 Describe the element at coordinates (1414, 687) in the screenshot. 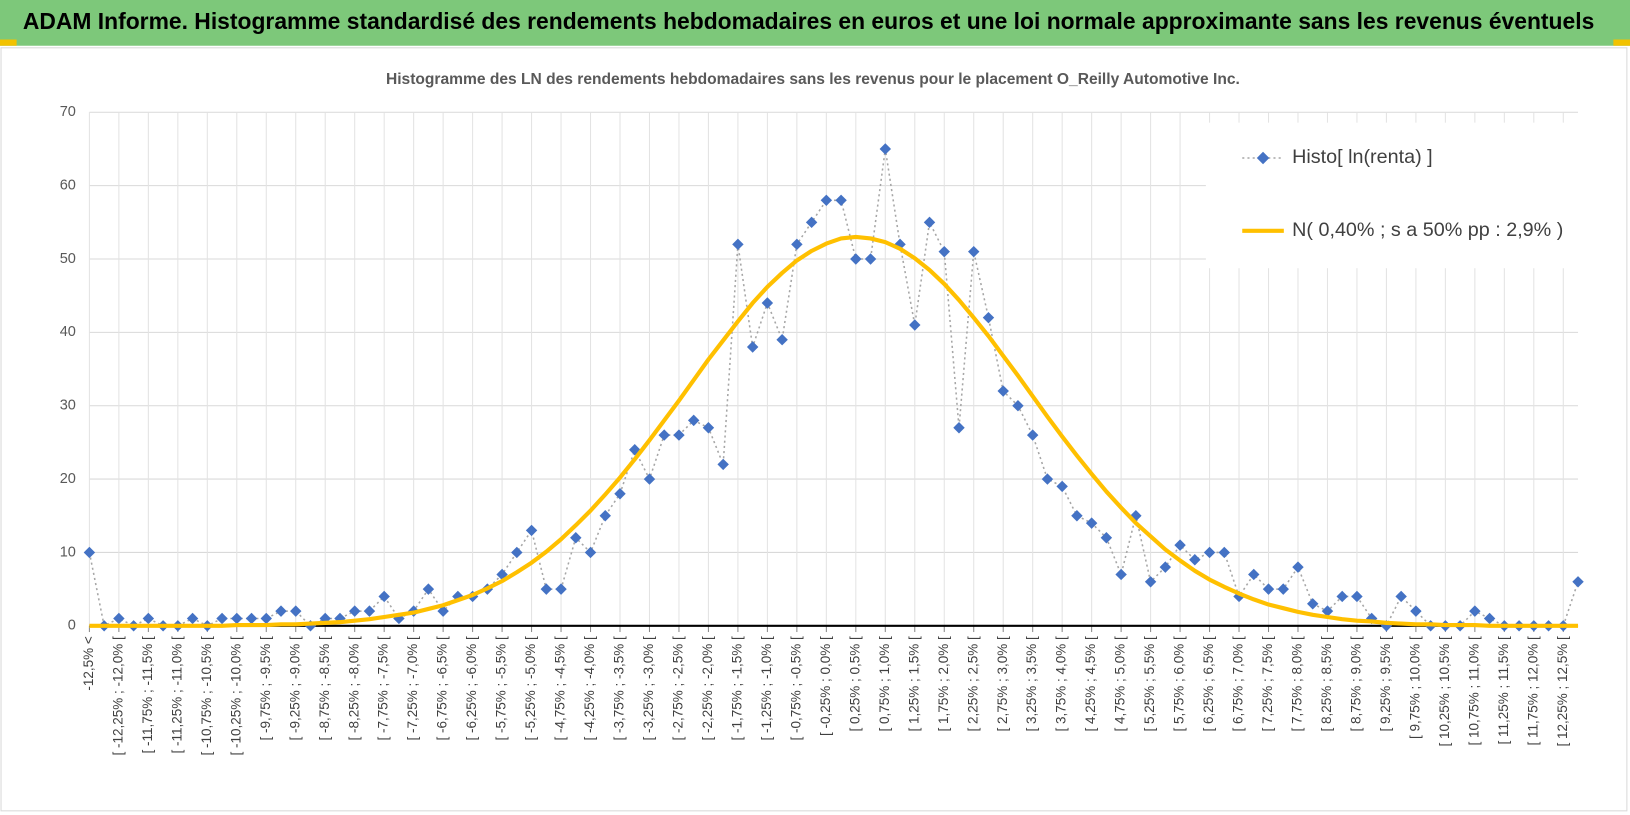

I see `x-tick-label: [ 9,75% ; 10,0% [` at that location.